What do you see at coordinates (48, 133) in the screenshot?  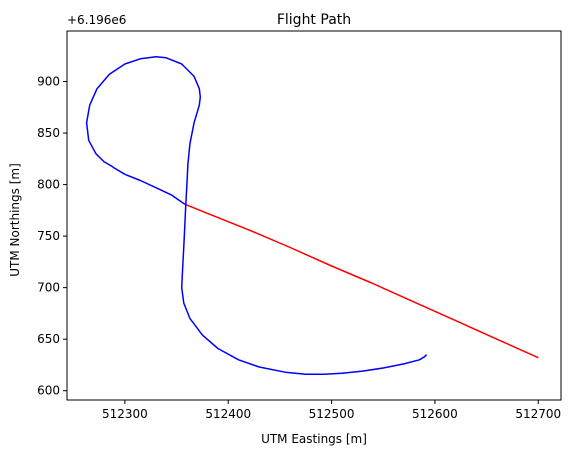 I see `y-tick-label: 850` at bounding box center [48, 133].